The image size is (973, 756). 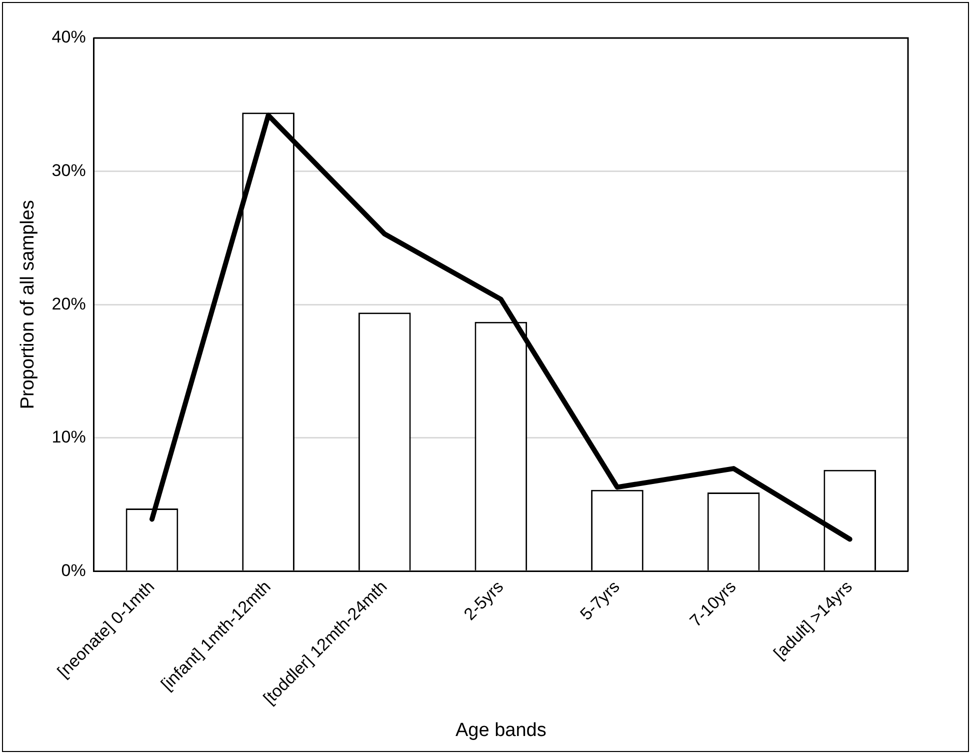 What do you see at coordinates (69, 304) in the screenshot?
I see `y-tick-label: 20%` at bounding box center [69, 304].